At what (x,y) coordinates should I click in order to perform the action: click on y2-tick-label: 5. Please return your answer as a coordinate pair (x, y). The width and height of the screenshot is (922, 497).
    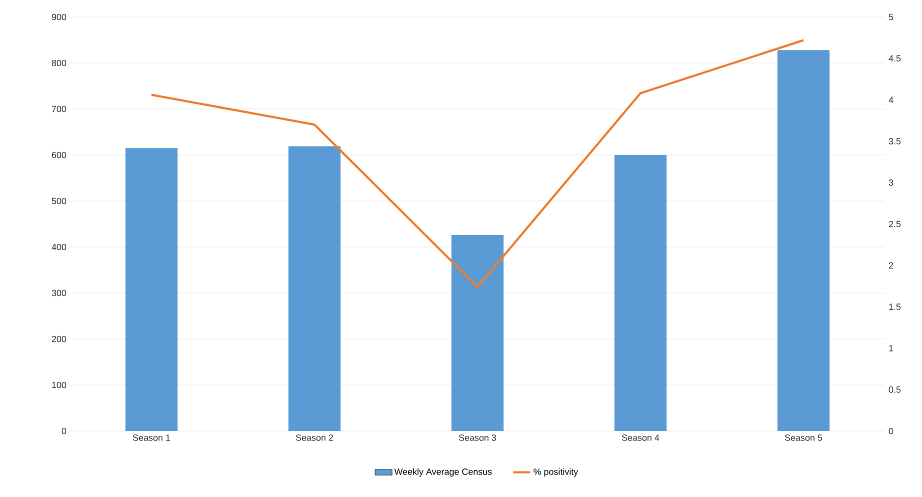
    Looking at the image, I should click on (891, 17).